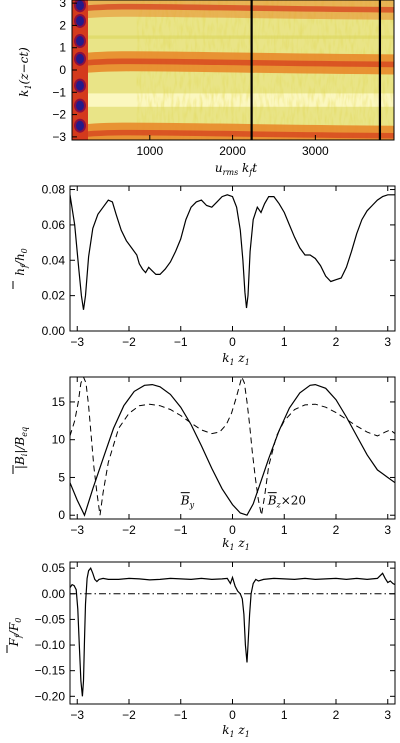 The height and width of the screenshot is (743, 400). I want to click on svg-text: |Bi|/Beq, so click(21, 448).